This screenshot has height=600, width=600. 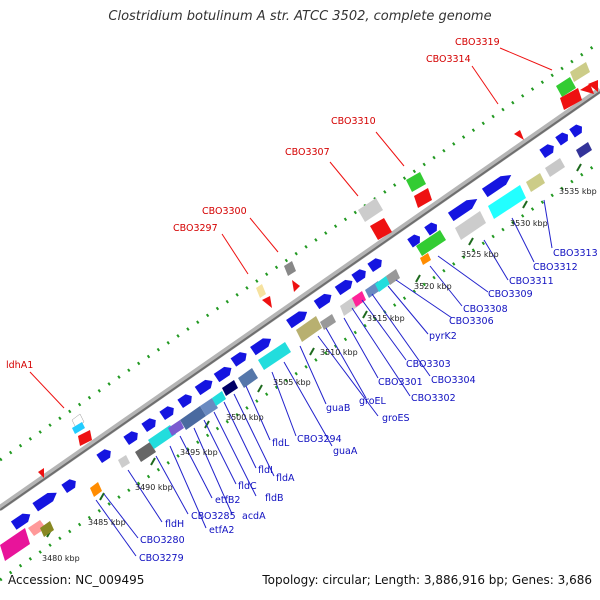 What do you see at coordinates (393, 277) in the screenshot?
I see `block-gray3` at bounding box center [393, 277].